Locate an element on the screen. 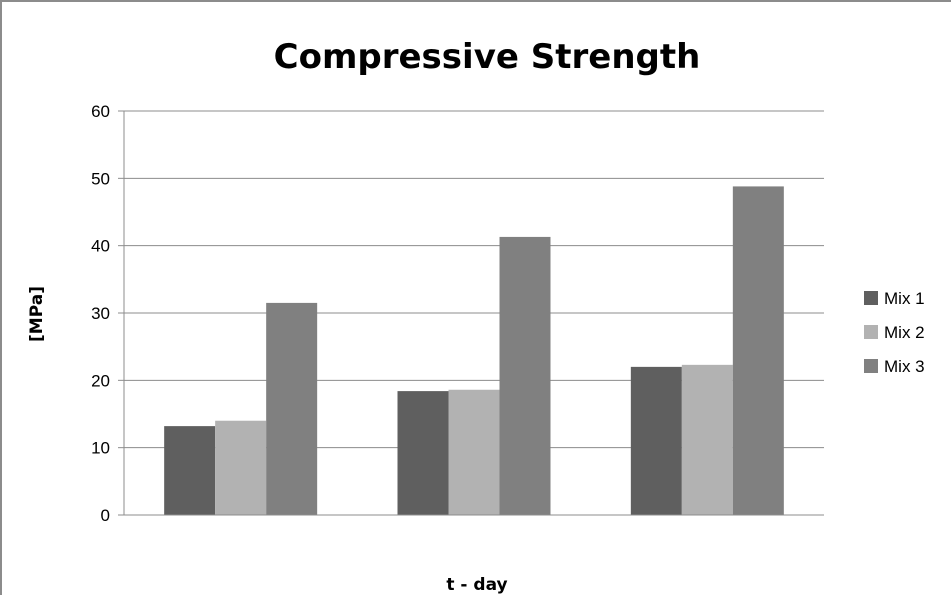 Image resolution: width=951 pixels, height=597 pixels. legend-label: Mix 3 is located at coordinates (904, 366).